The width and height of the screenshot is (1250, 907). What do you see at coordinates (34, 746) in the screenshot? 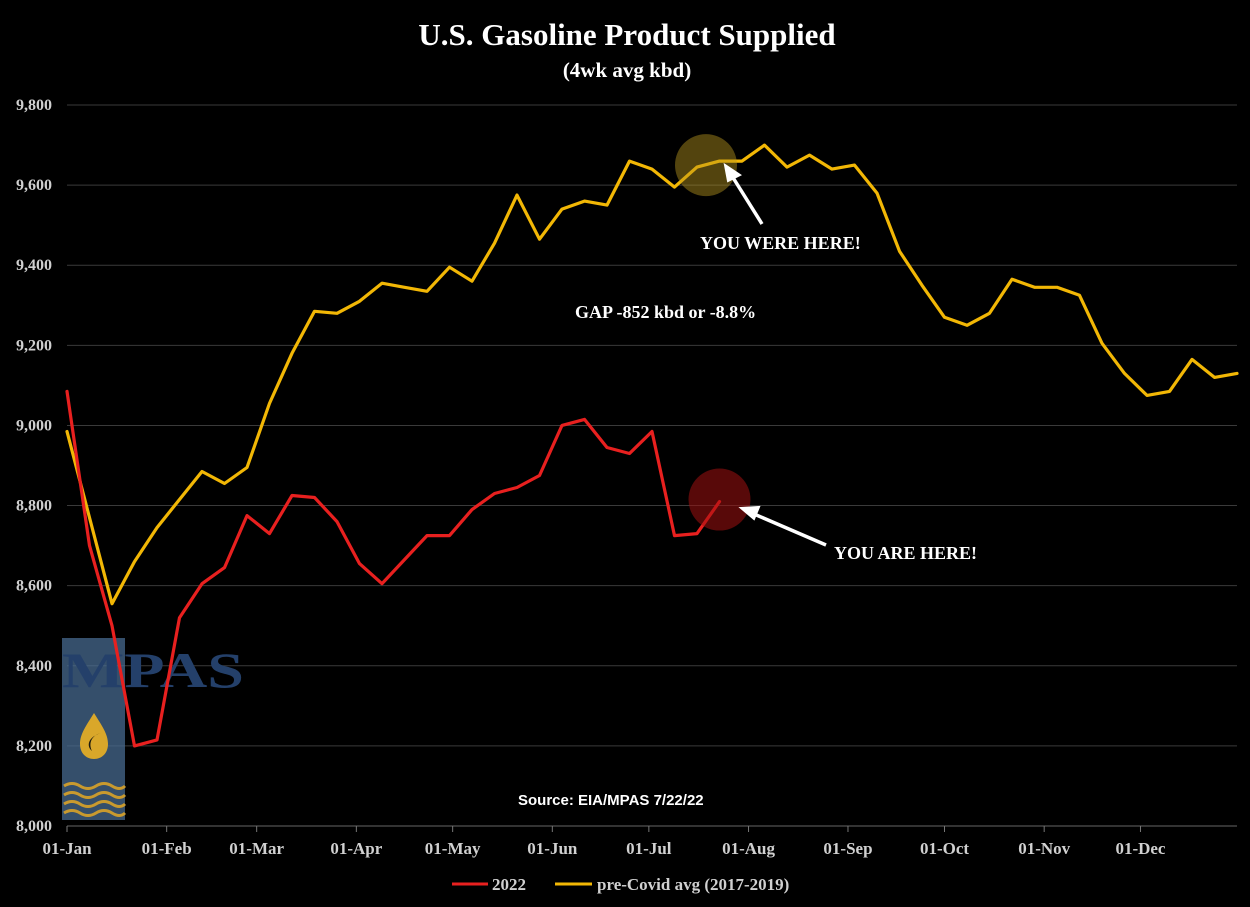
I see `y-tick-label: 8,200` at bounding box center [34, 746].